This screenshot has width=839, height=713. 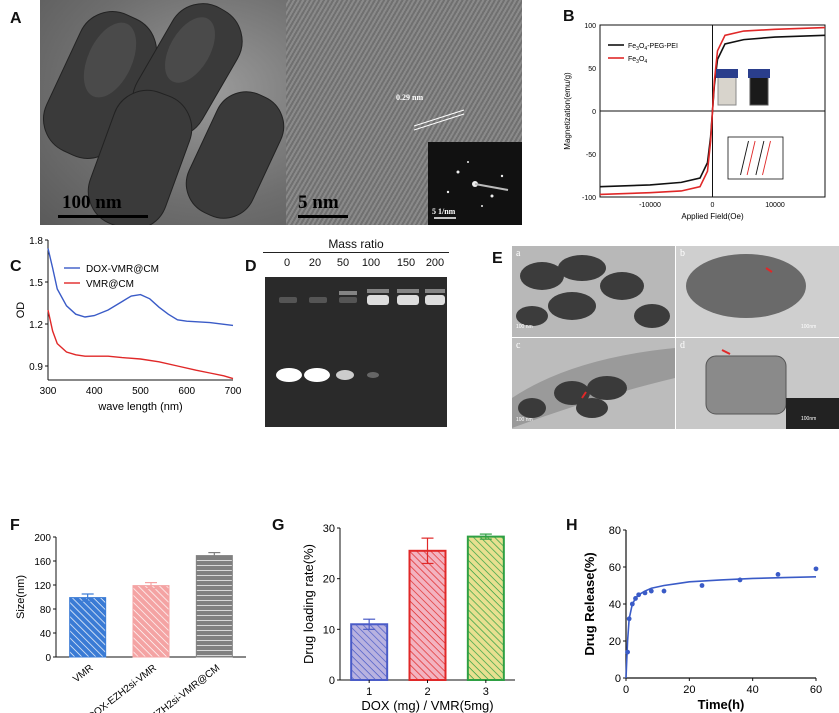 I want to click on x-tick-label: 500, so click(x=140, y=391).